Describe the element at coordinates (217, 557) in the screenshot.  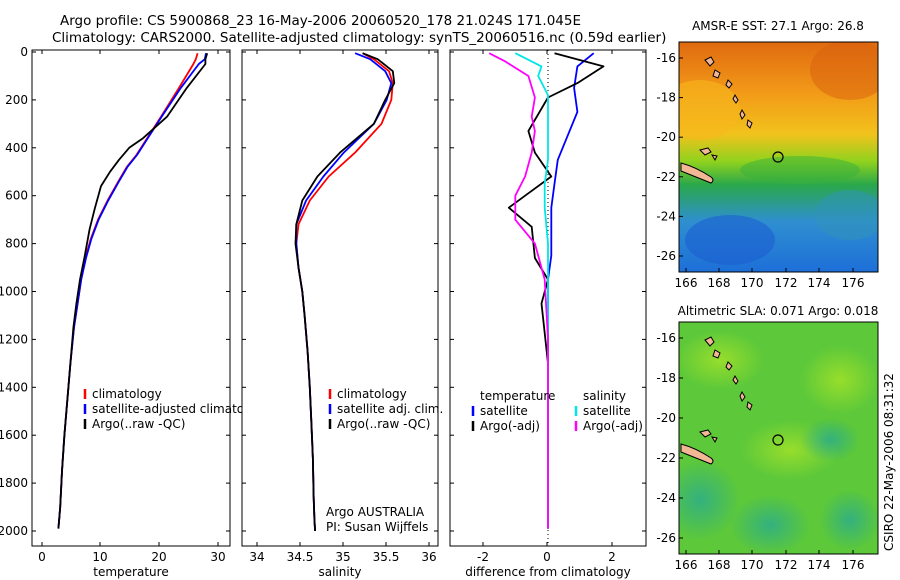
I see `x-tick-label: 30` at that location.